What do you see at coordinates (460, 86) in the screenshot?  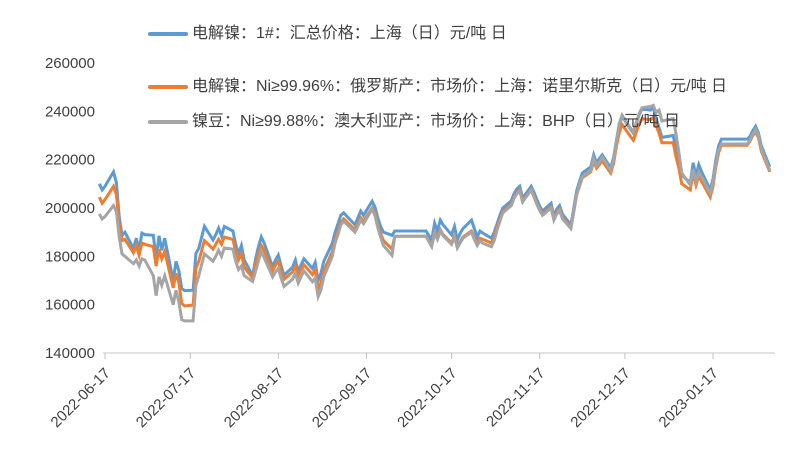 I see `legend-label: 电解镍：Ni≥99.96%：俄罗斯产：市场价：上海：诺里尔斯克（日）元/吨 日` at bounding box center [460, 86].